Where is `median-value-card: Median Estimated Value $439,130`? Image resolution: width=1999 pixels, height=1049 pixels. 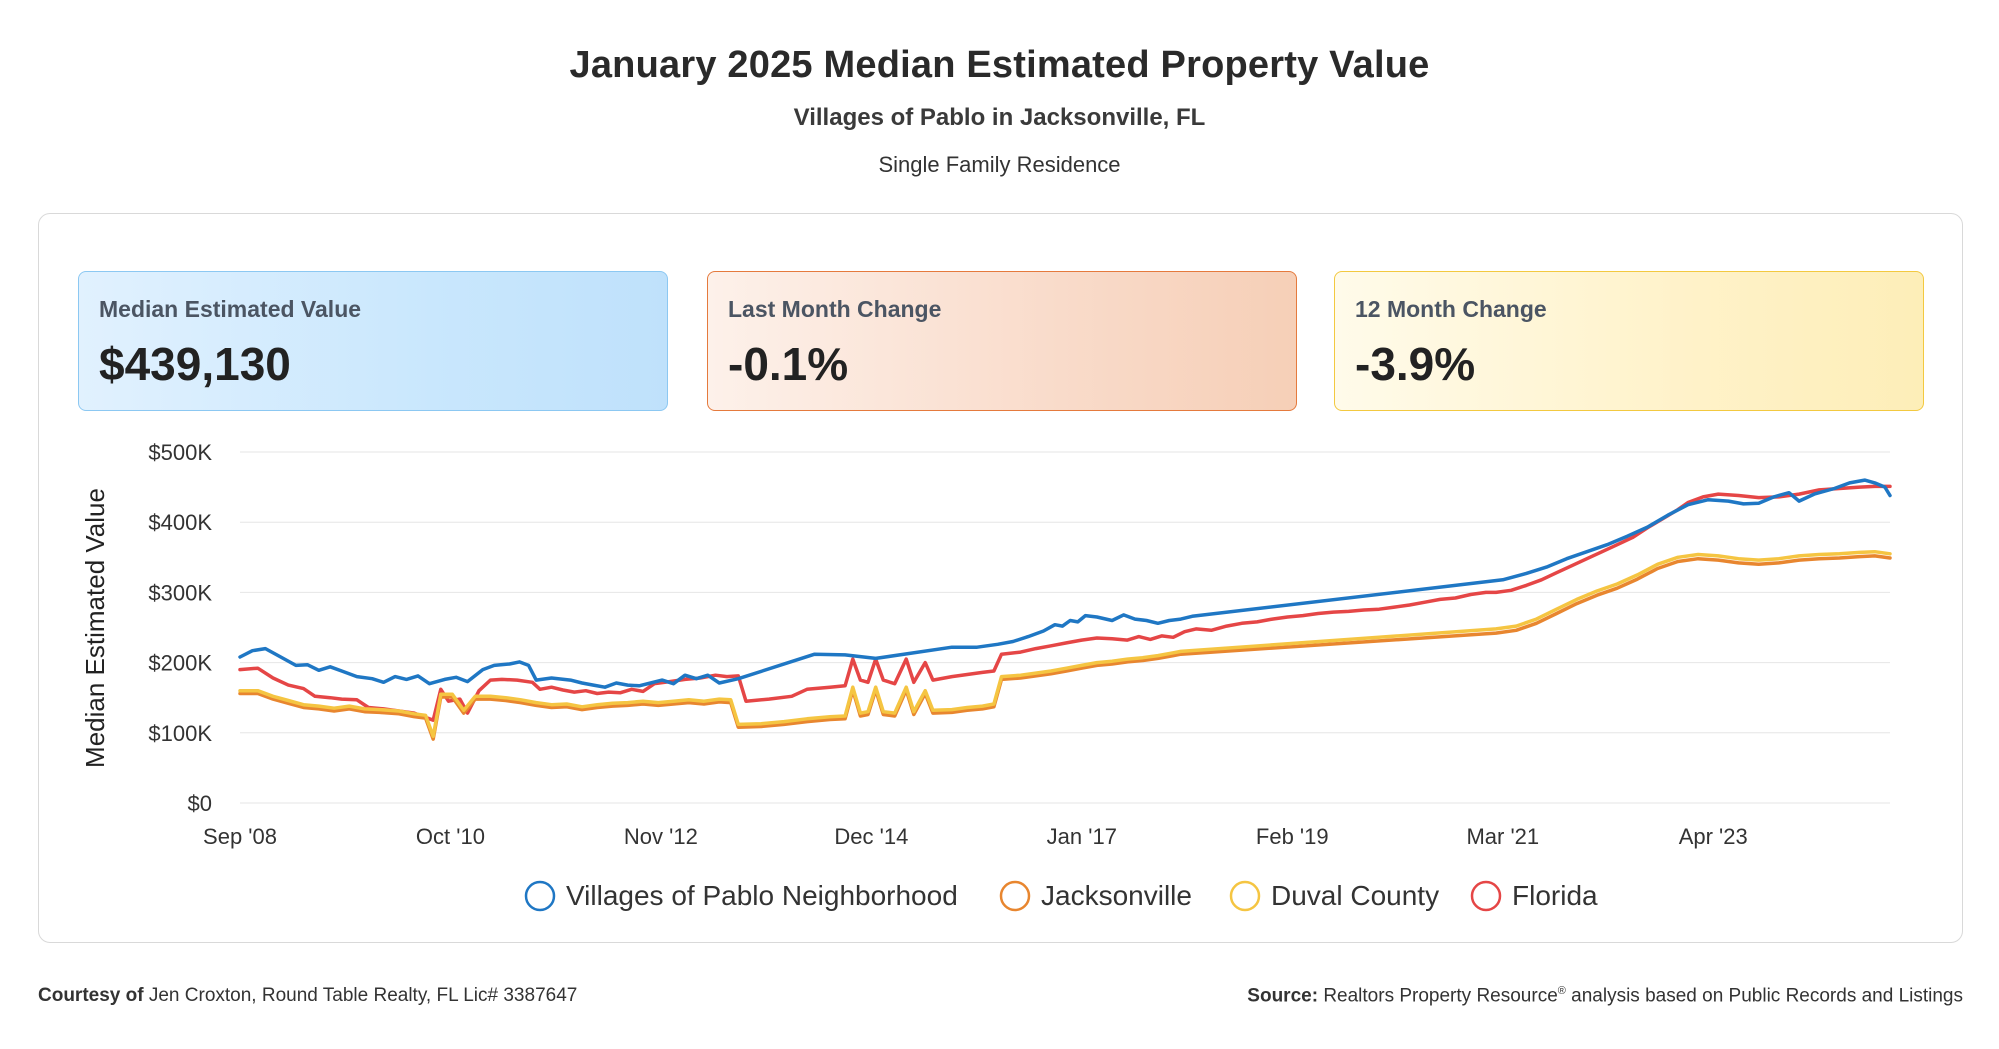 median-value-card: Median Estimated Value $439,130 is located at coordinates (373, 341).